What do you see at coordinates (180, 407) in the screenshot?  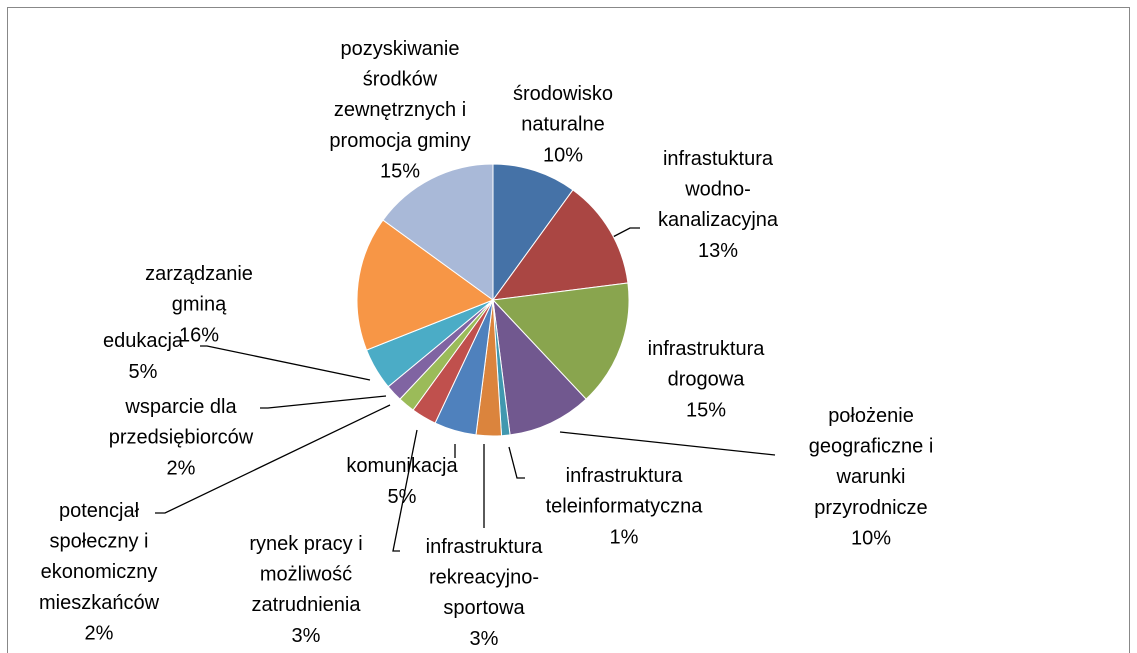 I see `label-line: wsparcie dla` at bounding box center [180, 407].